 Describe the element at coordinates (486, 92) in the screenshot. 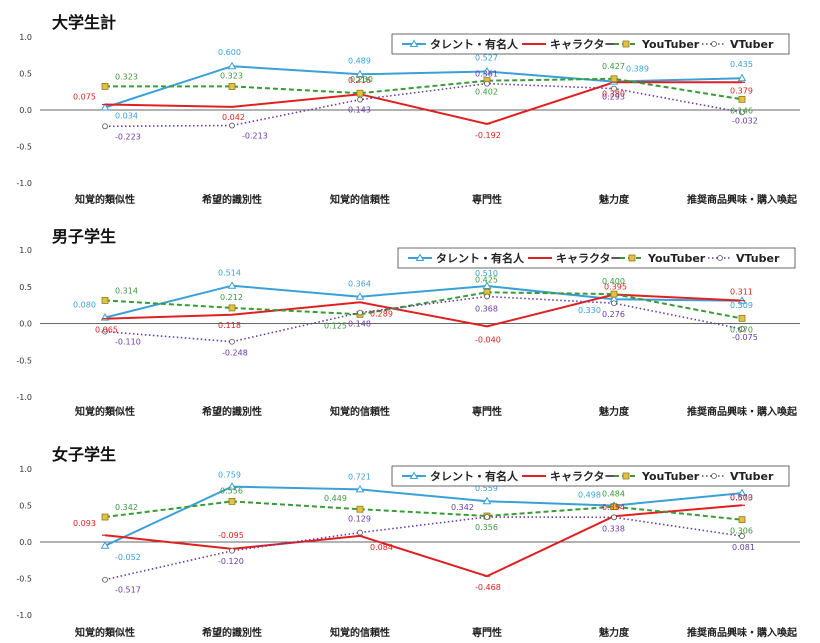

I see `data-label-youtuber: 0.402` at that location.